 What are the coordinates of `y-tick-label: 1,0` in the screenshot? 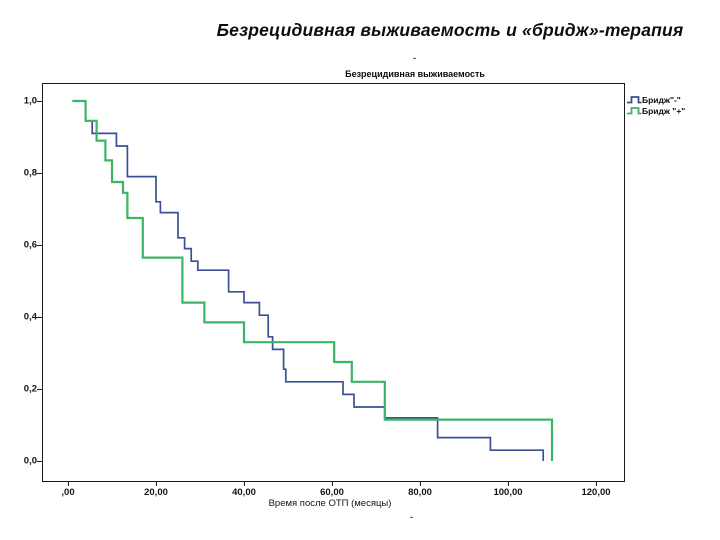 It's located at (30, 101).